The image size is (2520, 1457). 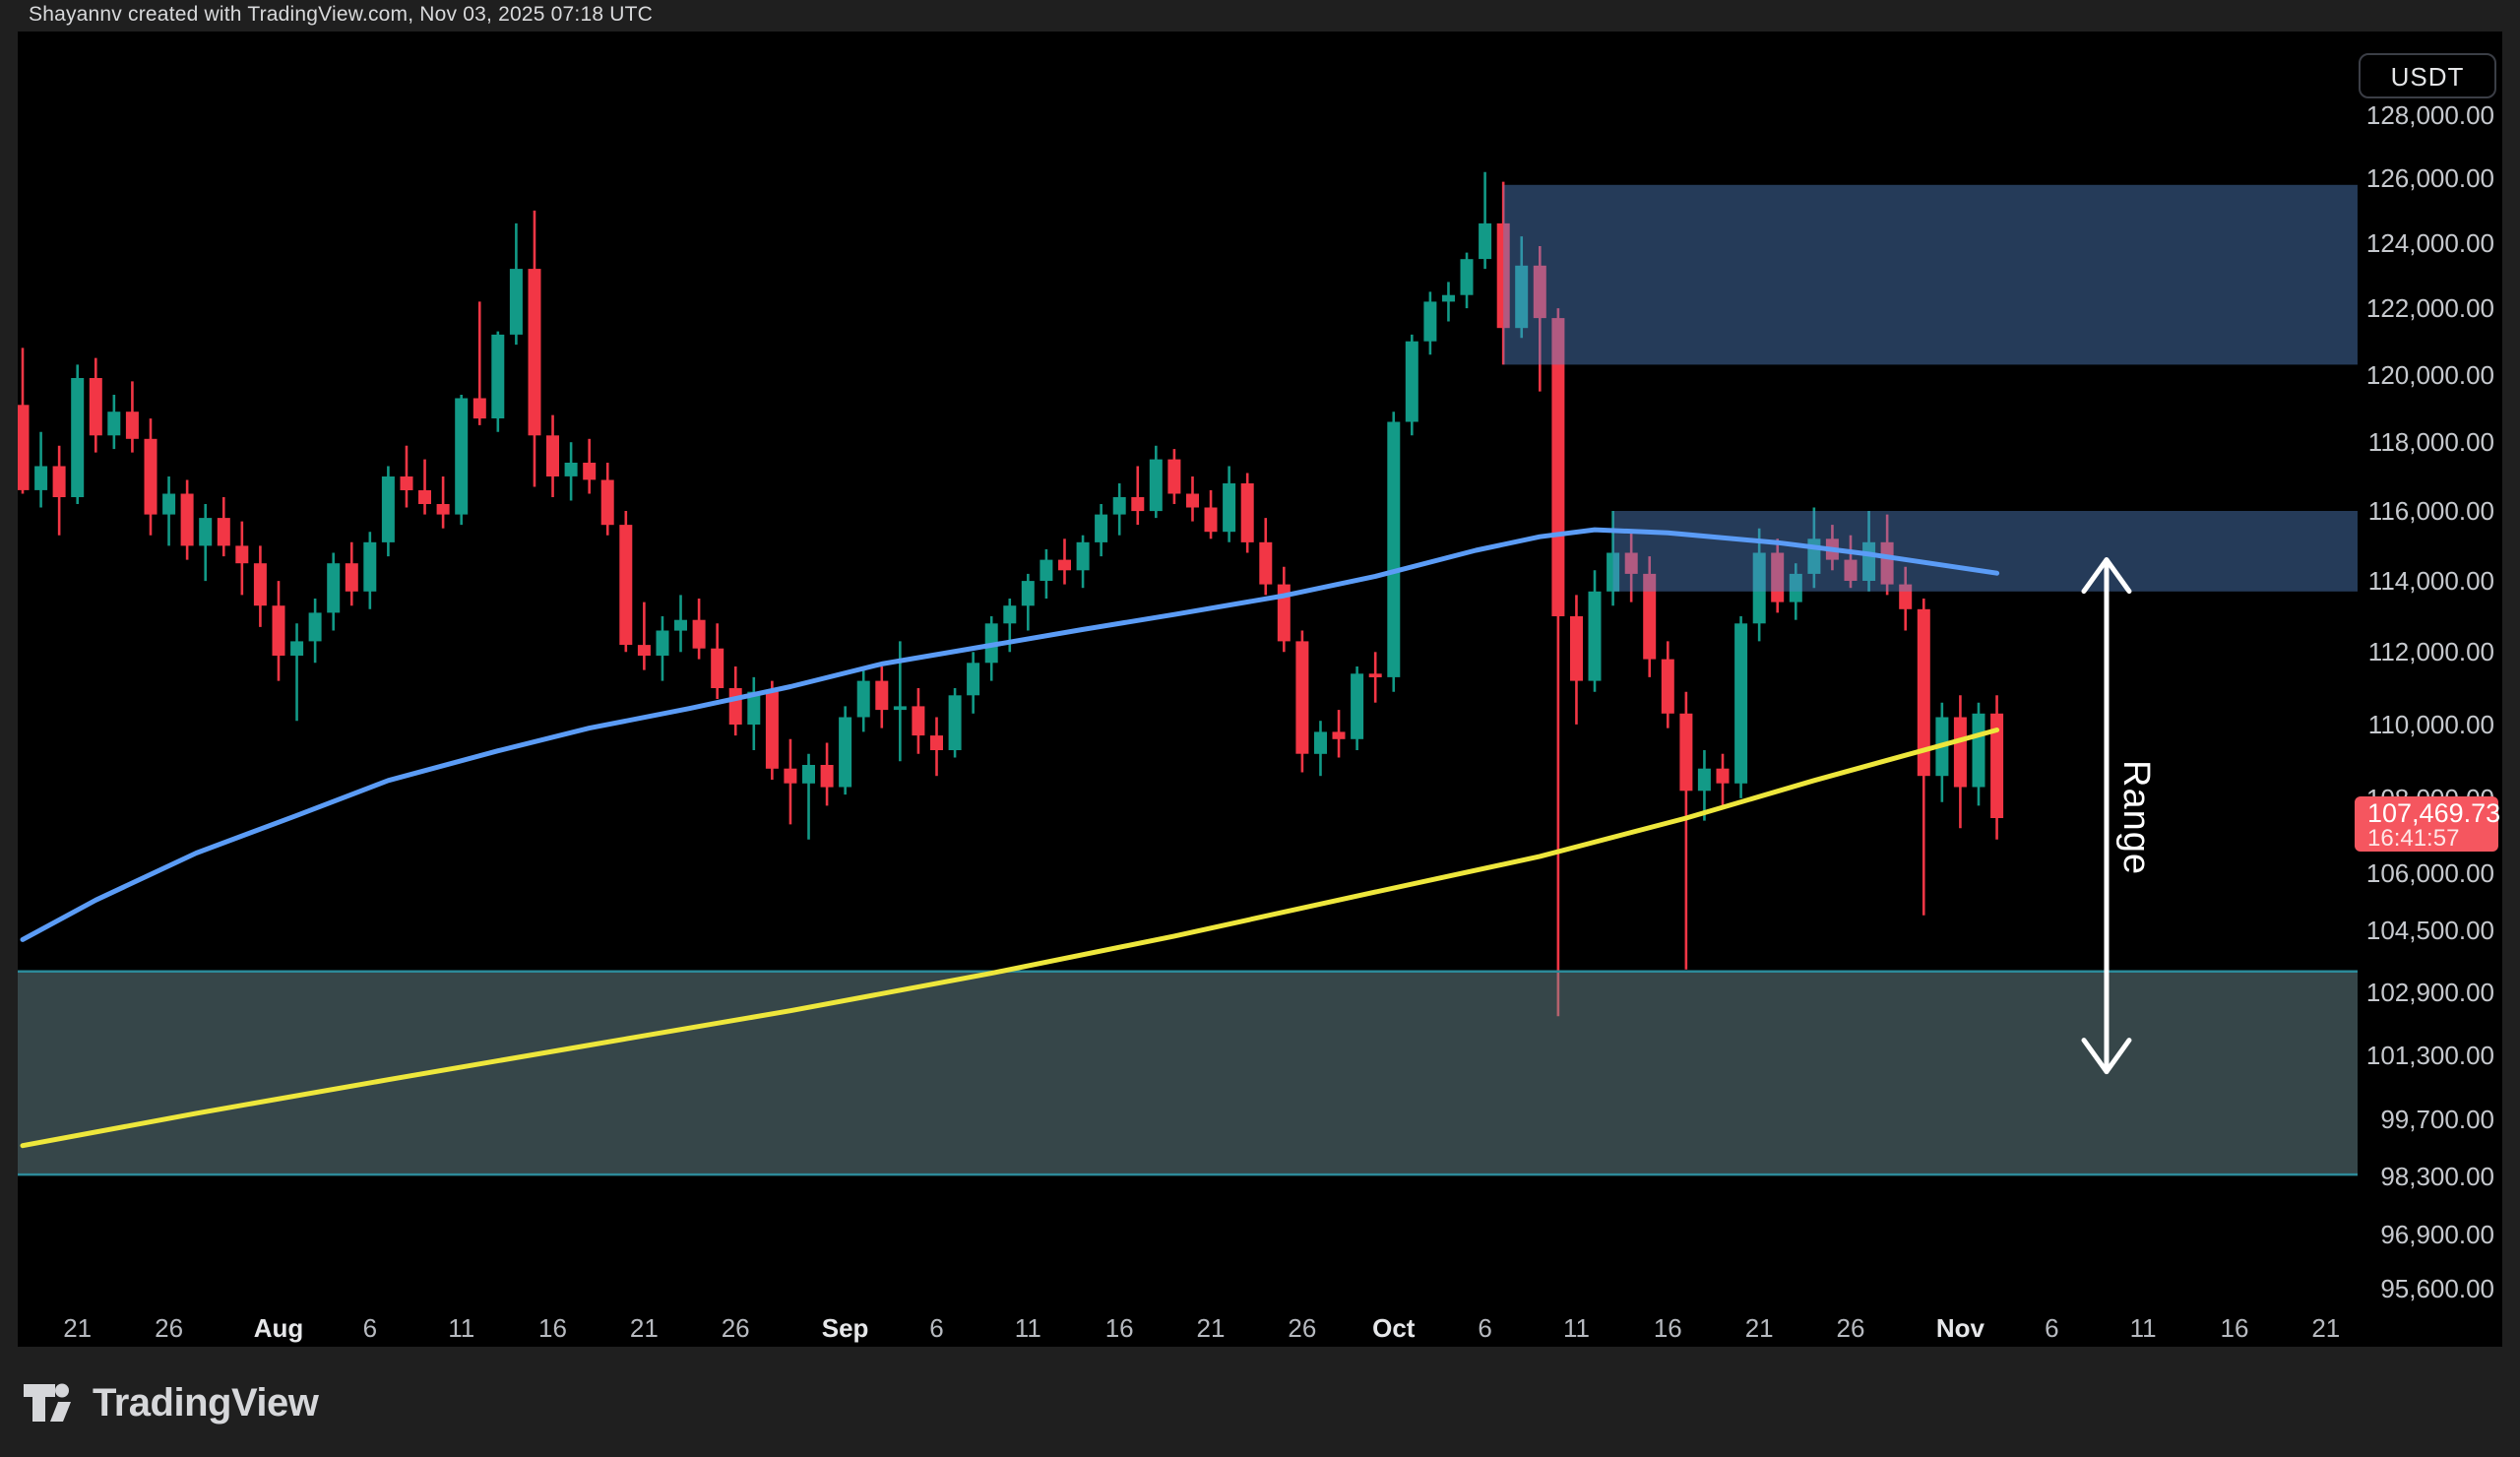 What do you see at coordinates (2430, 511) in the screenshot?
I see `price-axis-label: 116,000.00` at bounding box center [2430, 511].